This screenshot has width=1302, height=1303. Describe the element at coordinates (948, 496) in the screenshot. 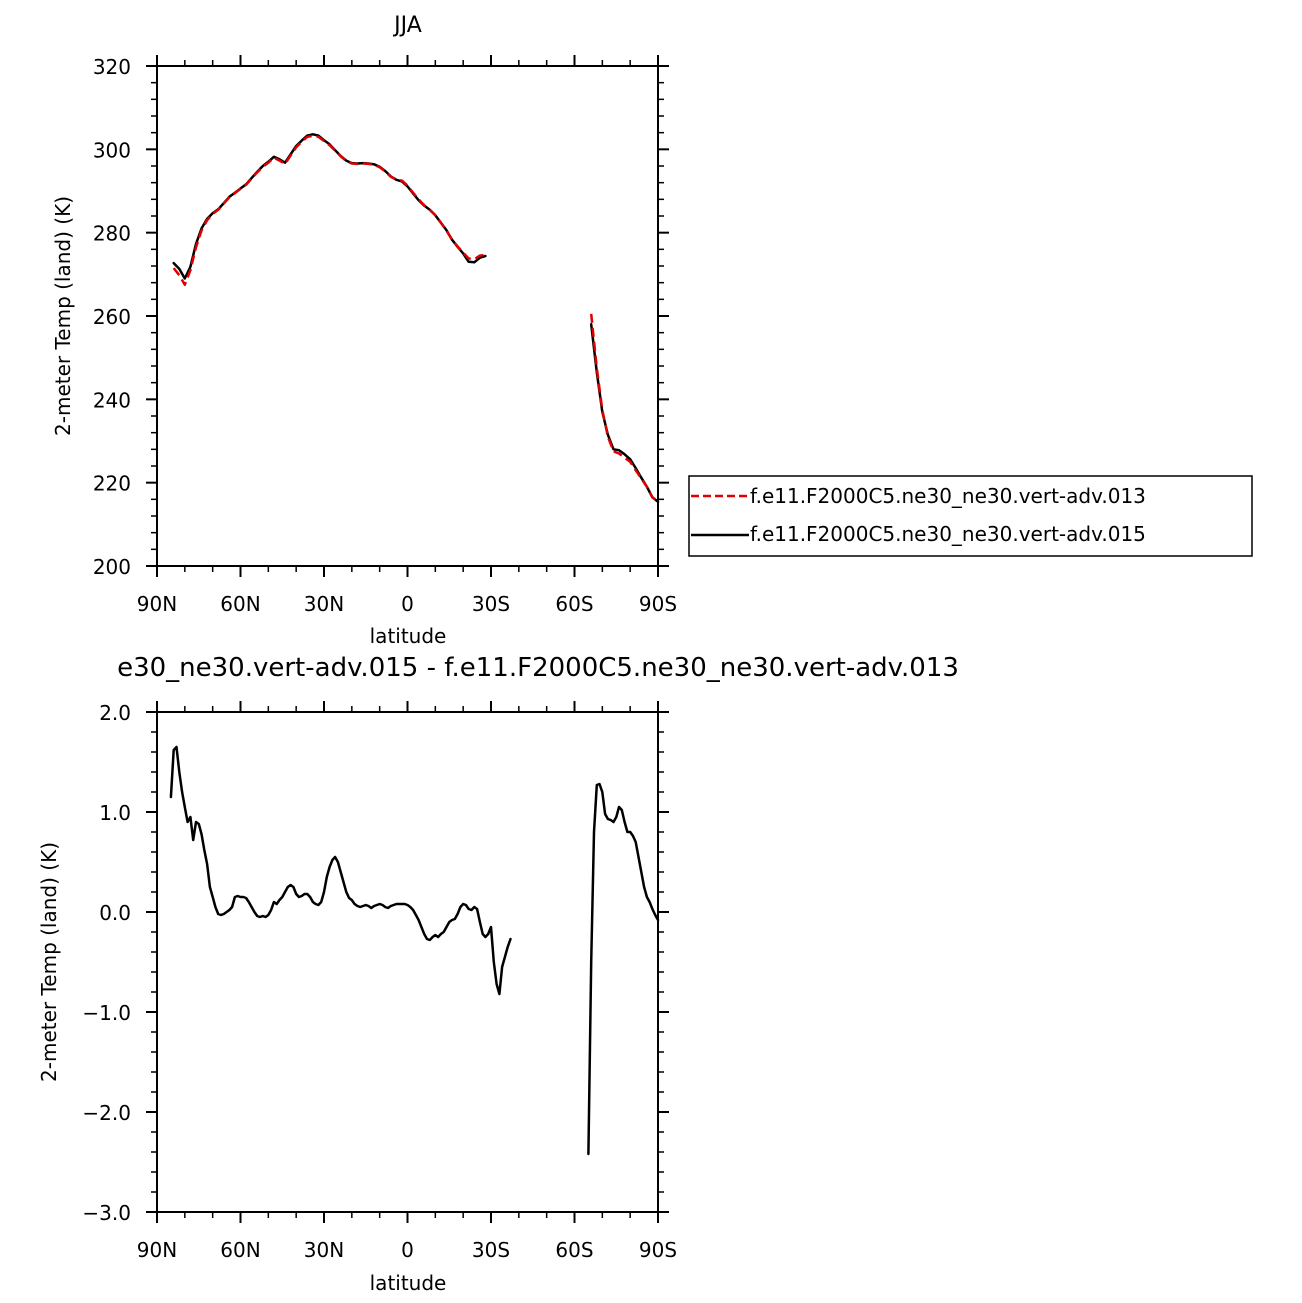

I see `legend-label-0: f.e11.F2000C5.ne30_ne30.vert-adv.013` at that location.